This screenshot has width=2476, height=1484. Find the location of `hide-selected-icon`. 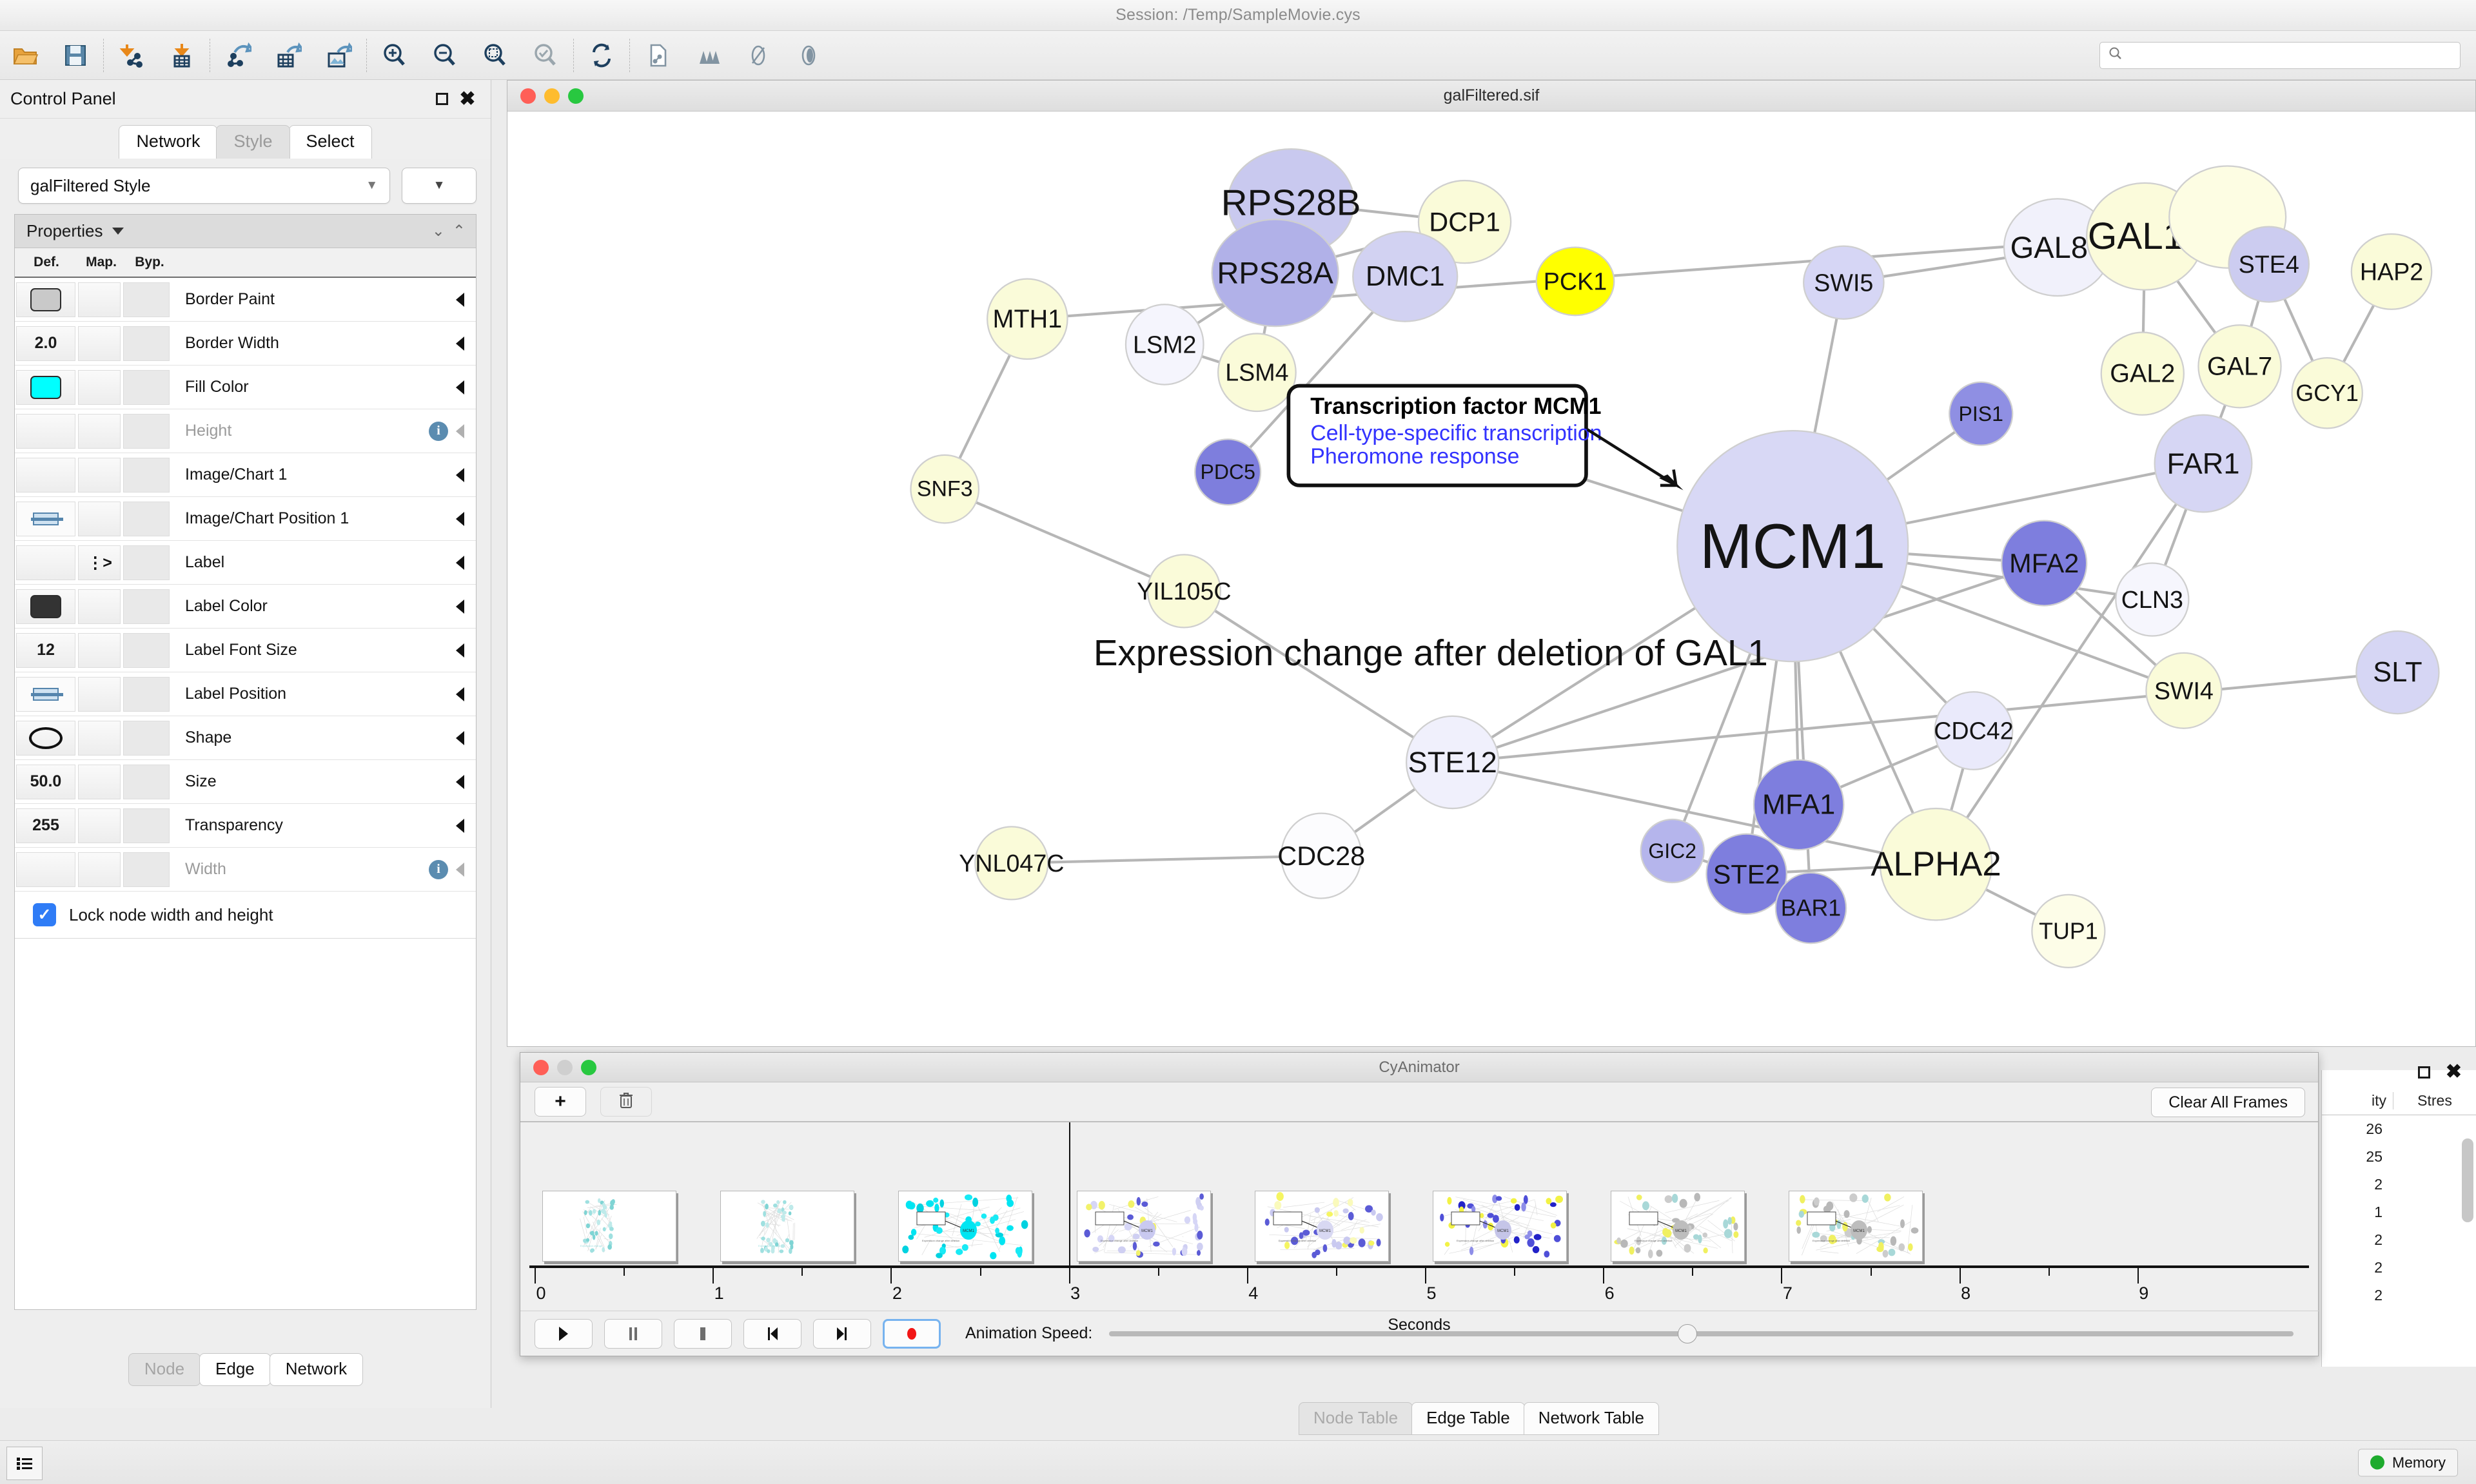

hide-selected-icon is located at coordinates (758, 55).